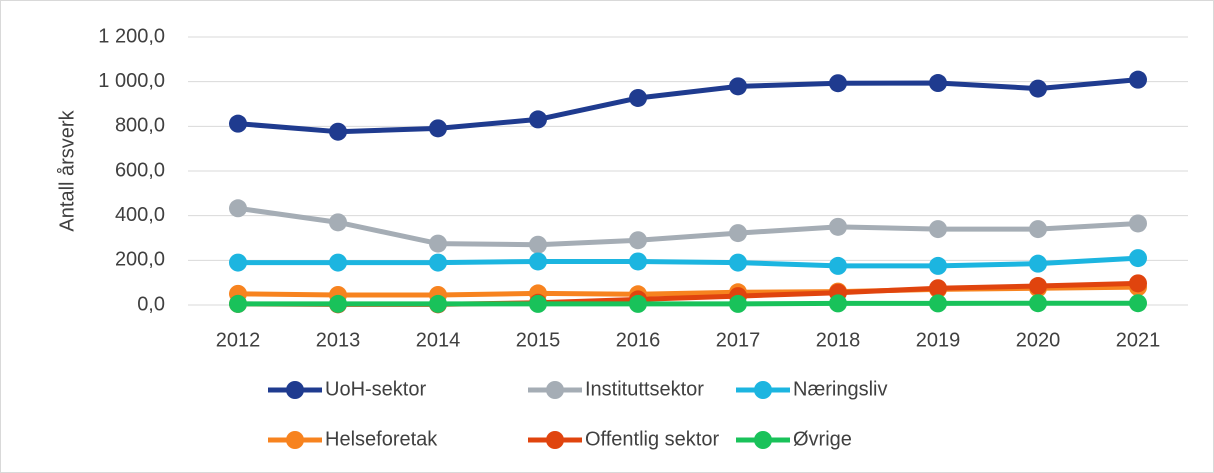 The image size is (1214, 473). Describe the element at coordinates (67, 170) in the screenshot. I see `y-axis-label: Antall årsverk` at that location.